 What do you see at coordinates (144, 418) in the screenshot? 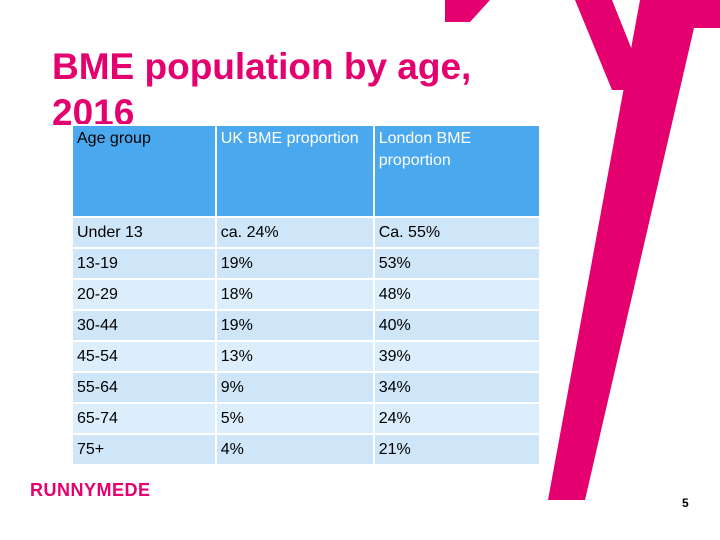
I see `cell-age-group: 65-74` at bounding box center [144, 418].